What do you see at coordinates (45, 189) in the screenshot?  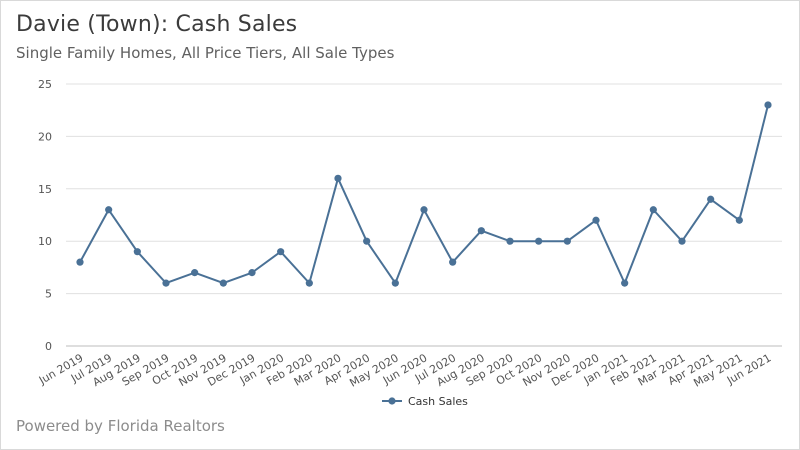 I see `y-tick-label: 15` at bounding box center [45, 189].